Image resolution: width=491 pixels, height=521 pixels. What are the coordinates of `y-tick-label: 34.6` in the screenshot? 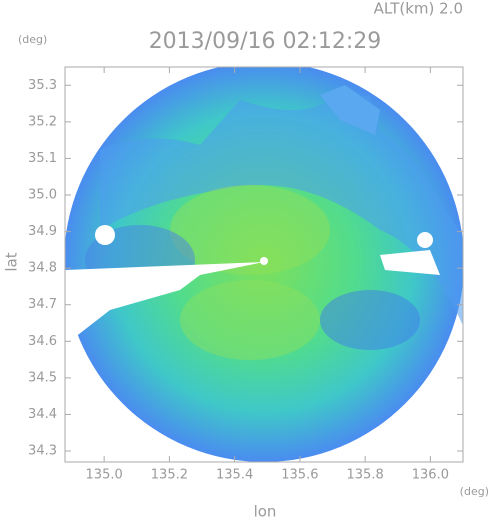 It's located at (42, 341).